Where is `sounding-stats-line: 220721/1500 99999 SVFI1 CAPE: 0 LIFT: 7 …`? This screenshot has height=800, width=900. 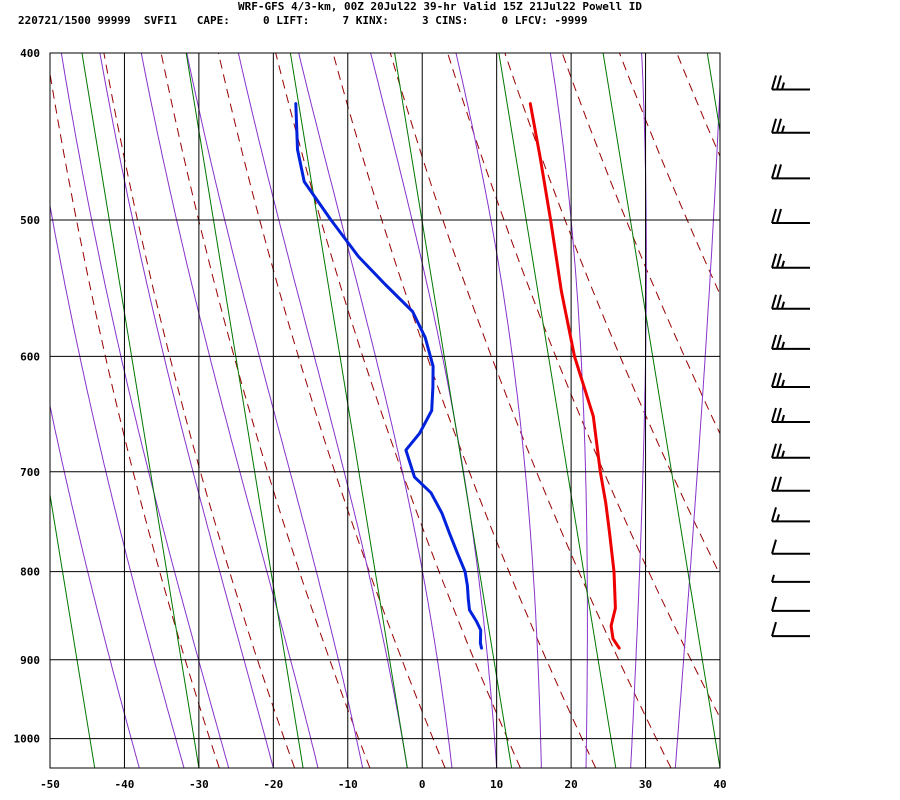 sounding-stats-line: 220721/1500 99999 SVFI1 CAPE: 0 LIFT: 7 … is located at coordinates (303, 20).